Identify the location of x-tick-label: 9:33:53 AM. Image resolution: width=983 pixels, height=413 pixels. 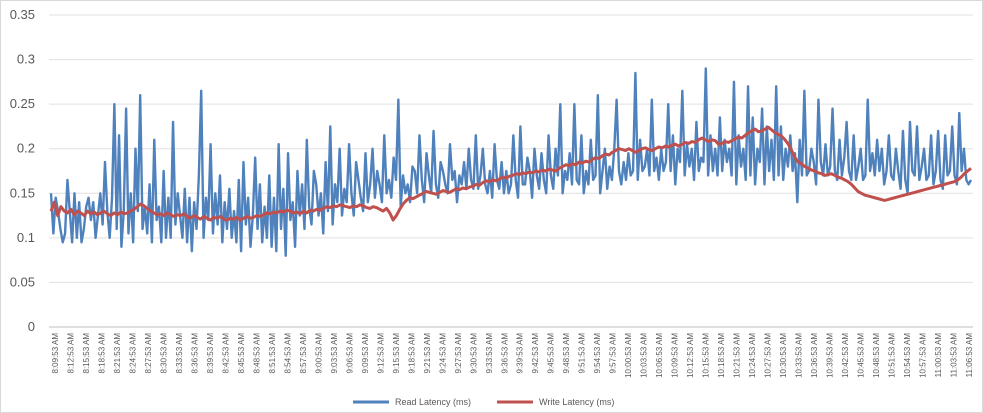
(489, 353).